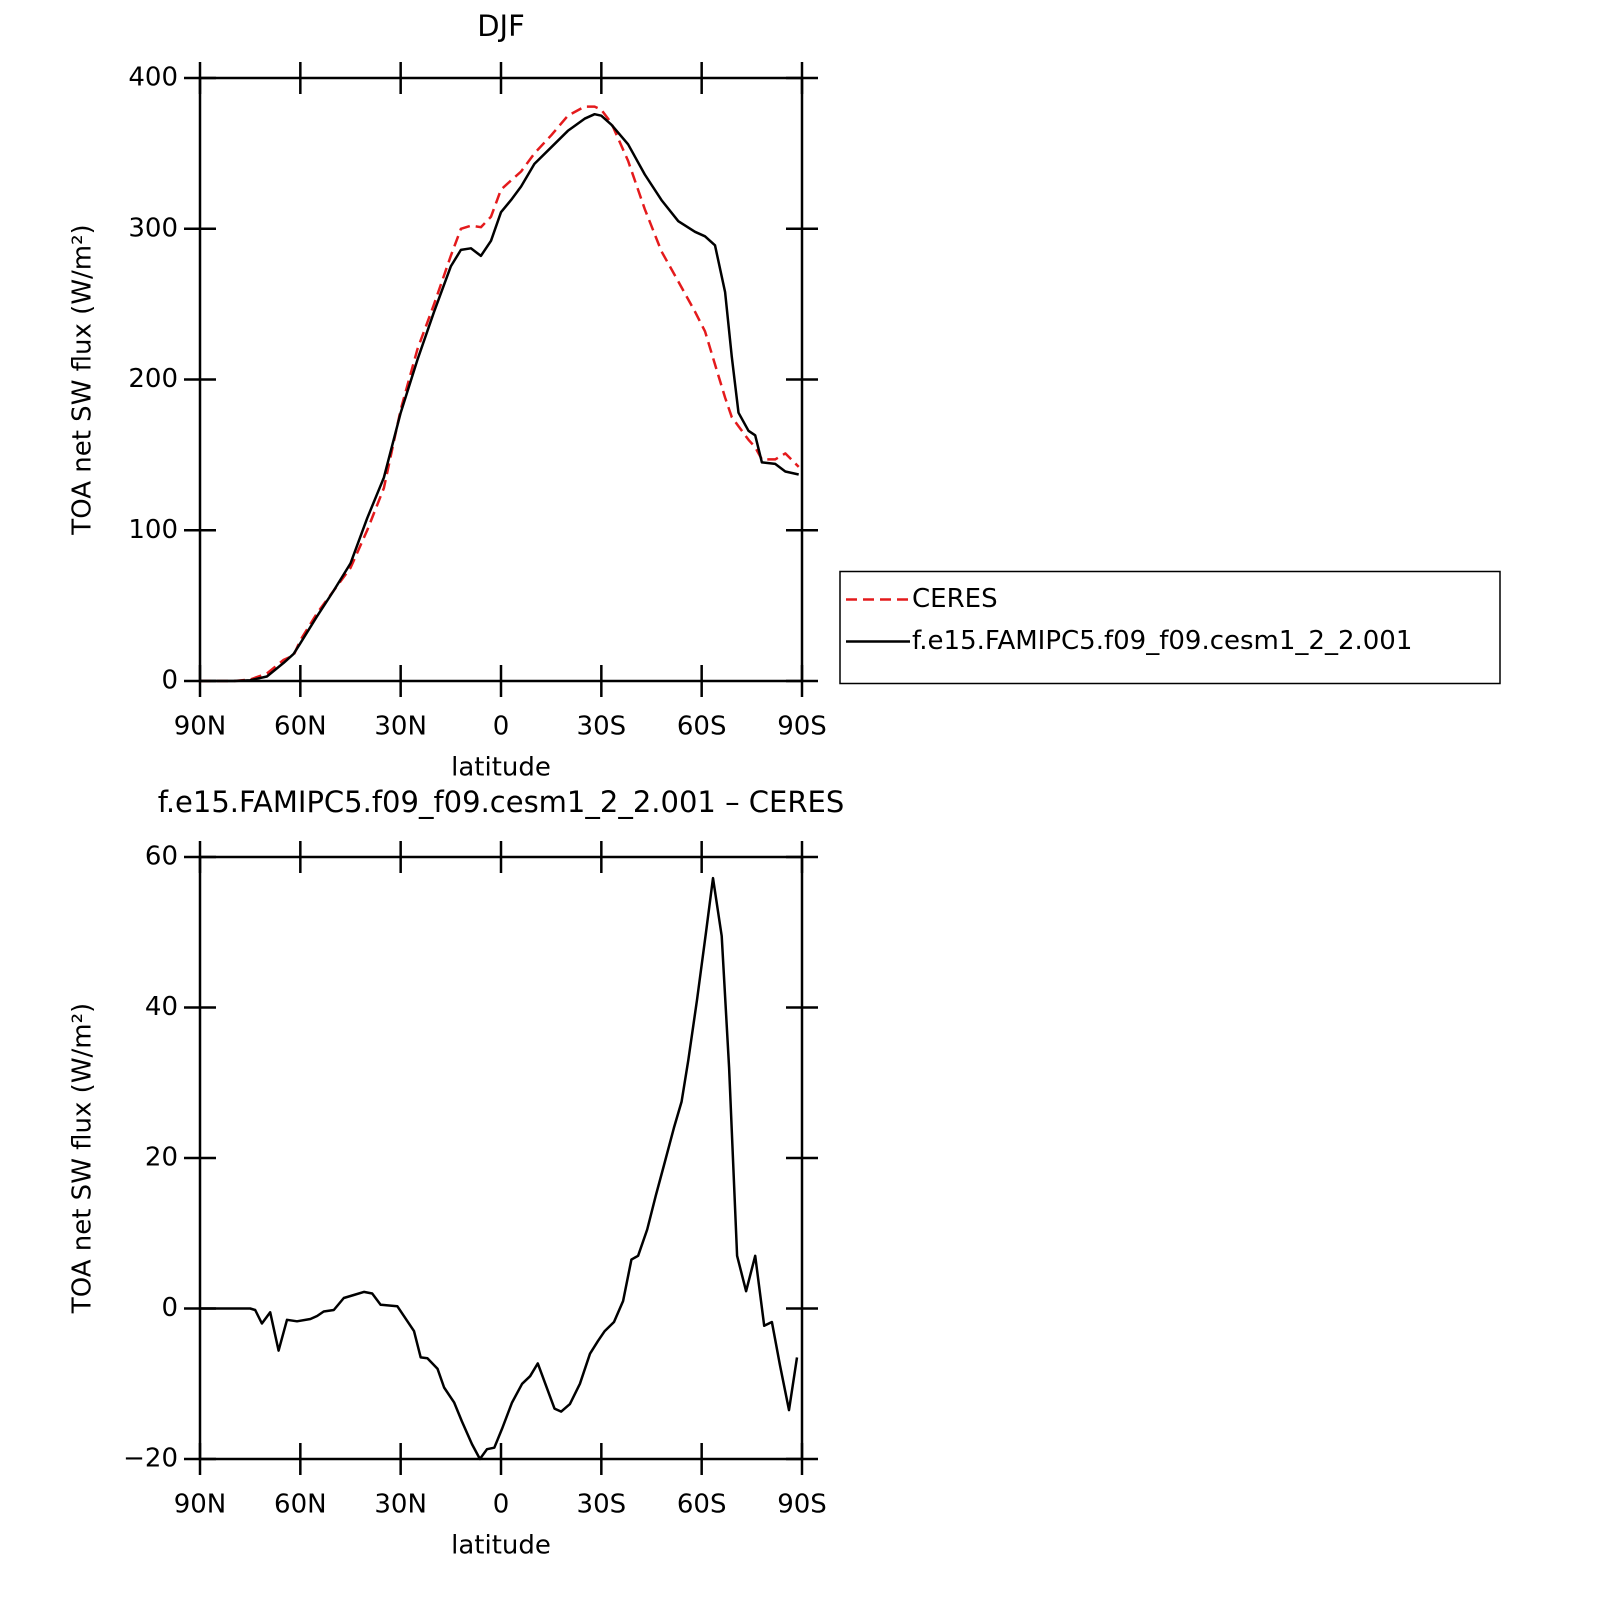 Image resolution: width=1608 pixels, height=1608 pixels. Describe the element at coordinates (161, 1007) in the screenshot. I see `y-tick-label: 40` at that location.